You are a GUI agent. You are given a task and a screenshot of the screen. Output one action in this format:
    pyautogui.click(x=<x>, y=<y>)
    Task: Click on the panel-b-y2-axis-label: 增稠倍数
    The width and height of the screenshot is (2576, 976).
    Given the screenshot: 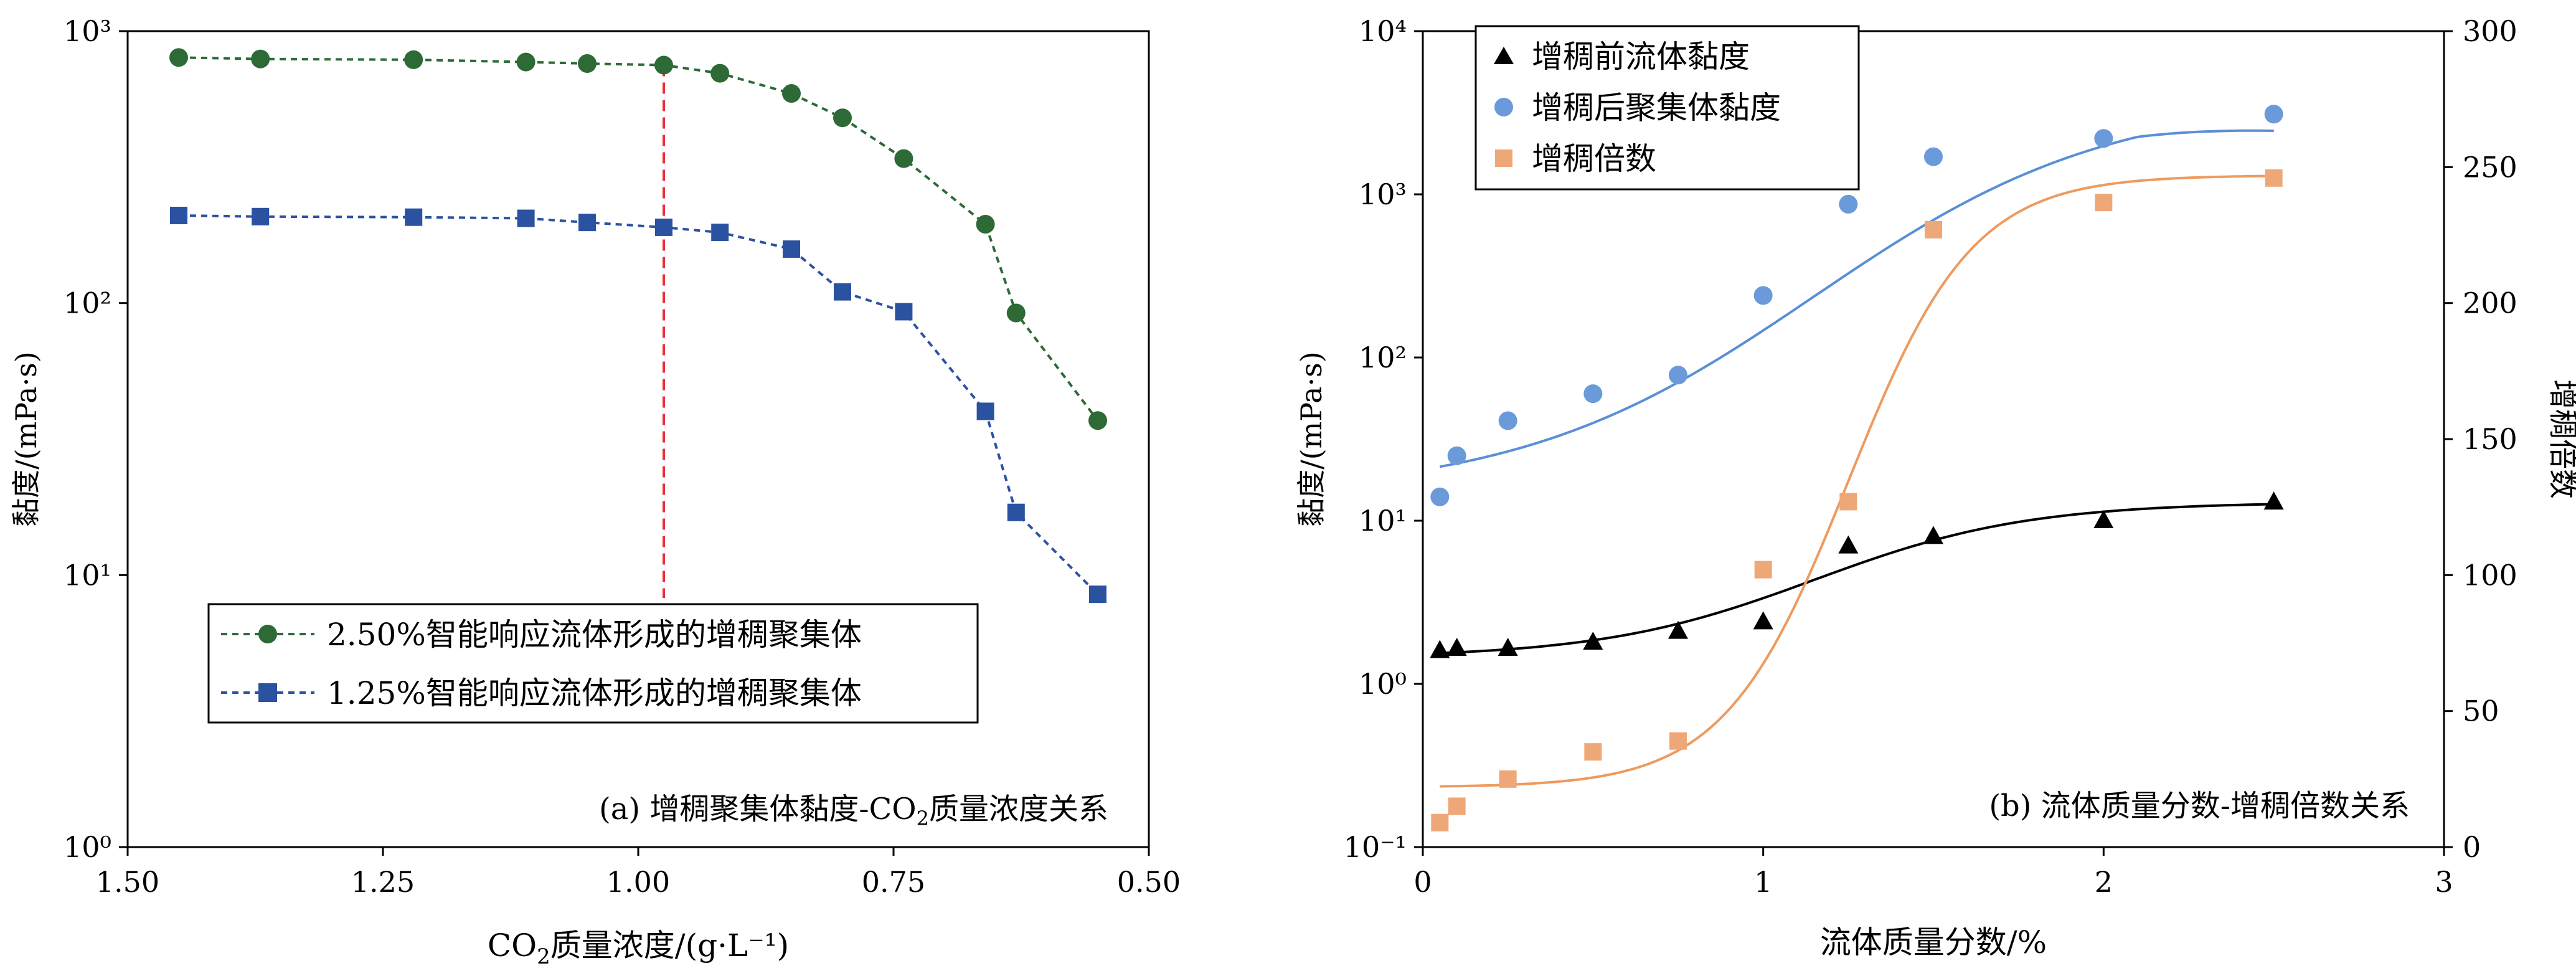 What is the action you would take?
    pyautogui.click(x=2560, y=439)
    